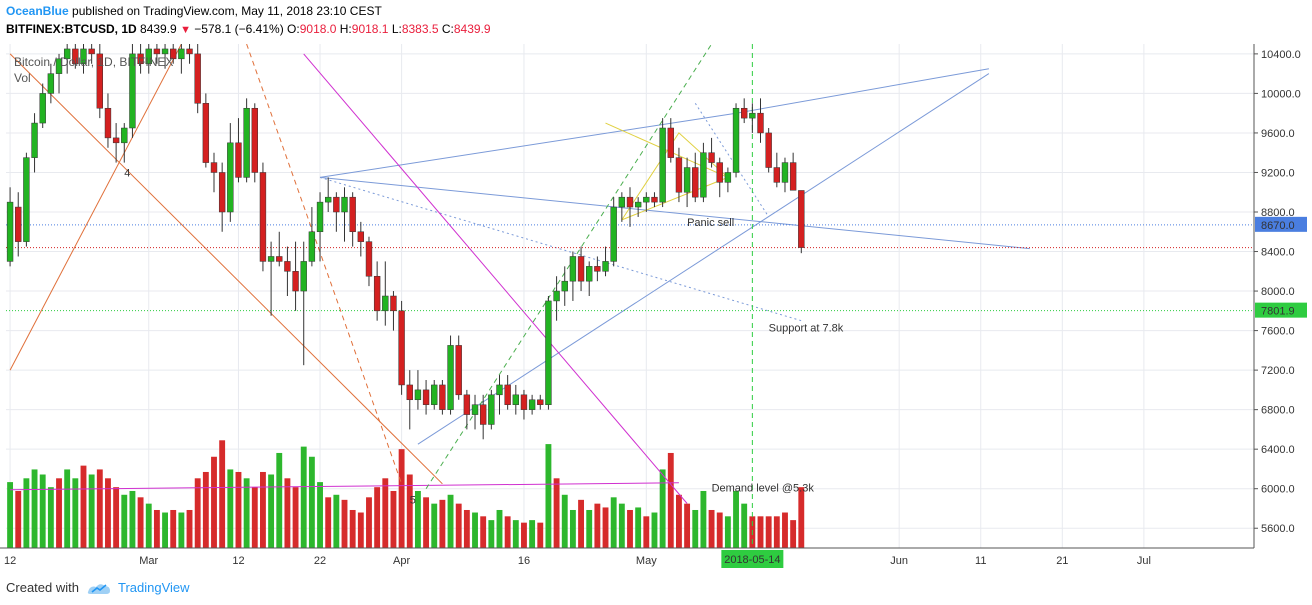 This screenshot has height=605, width=1312. What do you see at coordinates (1278, 226) in the screenshot?
I see `price-tag-label: 8670.0` at bounding box center [1278, 226].